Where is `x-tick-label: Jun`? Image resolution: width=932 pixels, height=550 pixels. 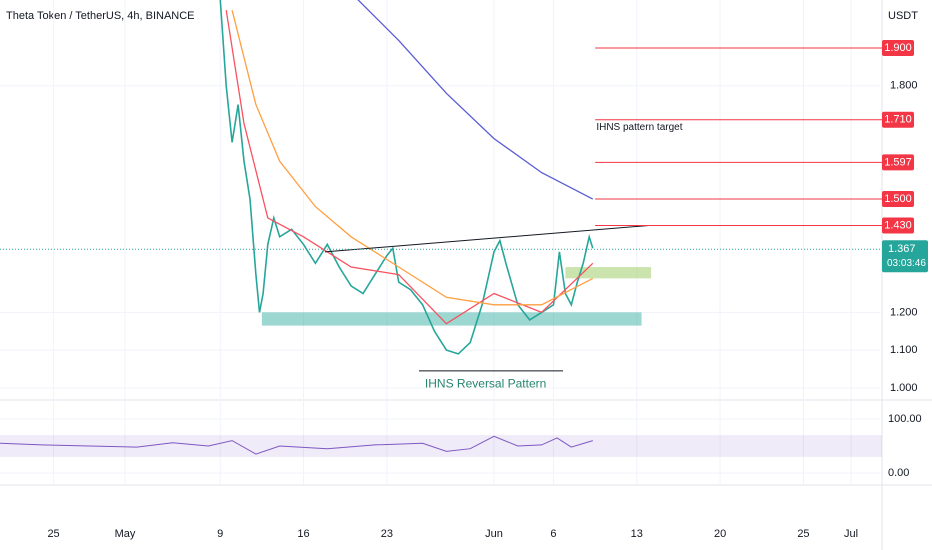 x-tick-label: Jun is located at coordinates (494, 534).